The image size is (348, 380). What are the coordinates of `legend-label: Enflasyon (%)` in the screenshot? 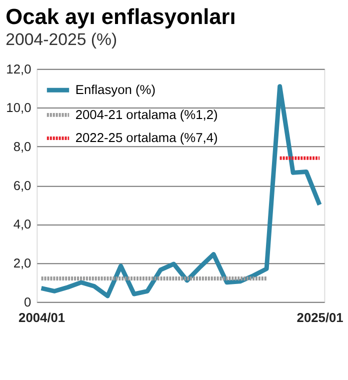 It's located at (115, 90).